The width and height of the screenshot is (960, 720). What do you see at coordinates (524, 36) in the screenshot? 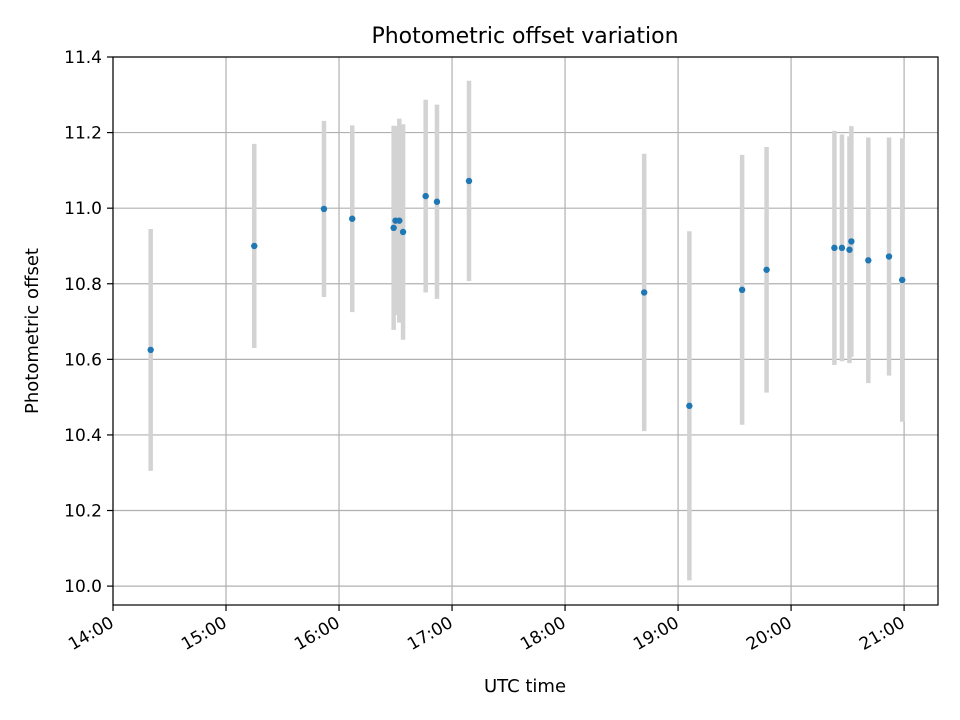
I see `chart-title: Photometric offset variation` at bounding box center [524, 36].